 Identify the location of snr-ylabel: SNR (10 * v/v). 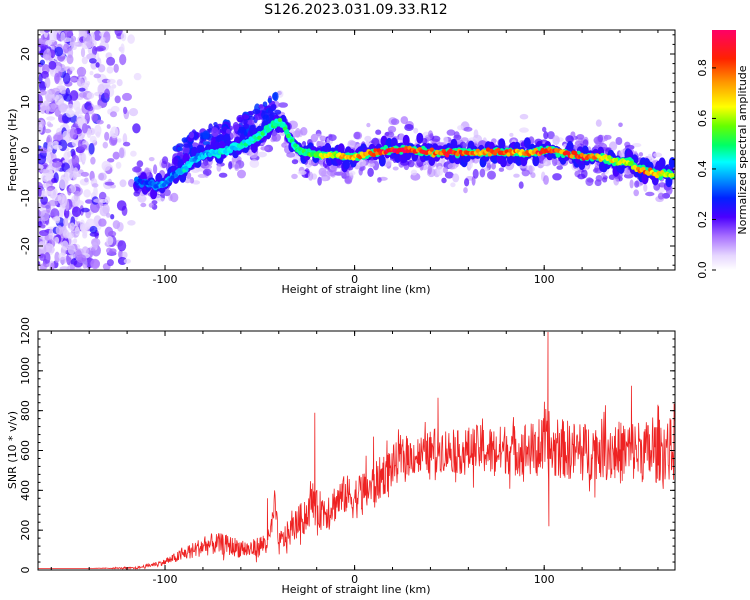
(12, 450).